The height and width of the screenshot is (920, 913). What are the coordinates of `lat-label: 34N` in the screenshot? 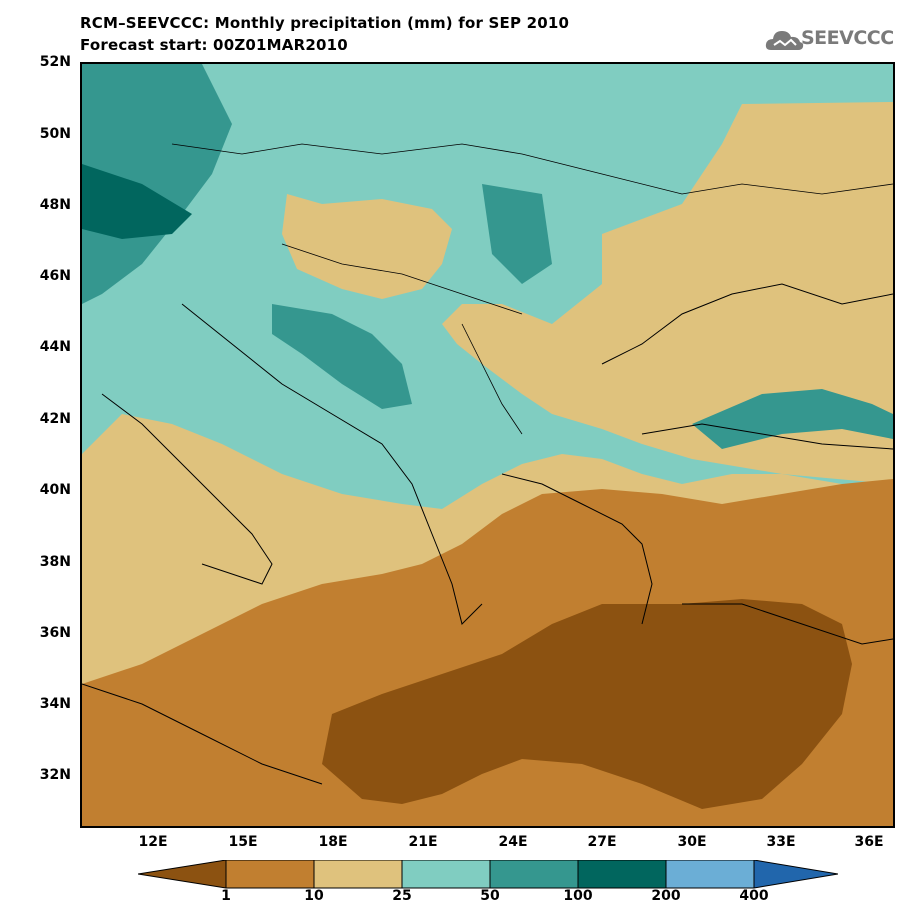 It's located at (55, 704).